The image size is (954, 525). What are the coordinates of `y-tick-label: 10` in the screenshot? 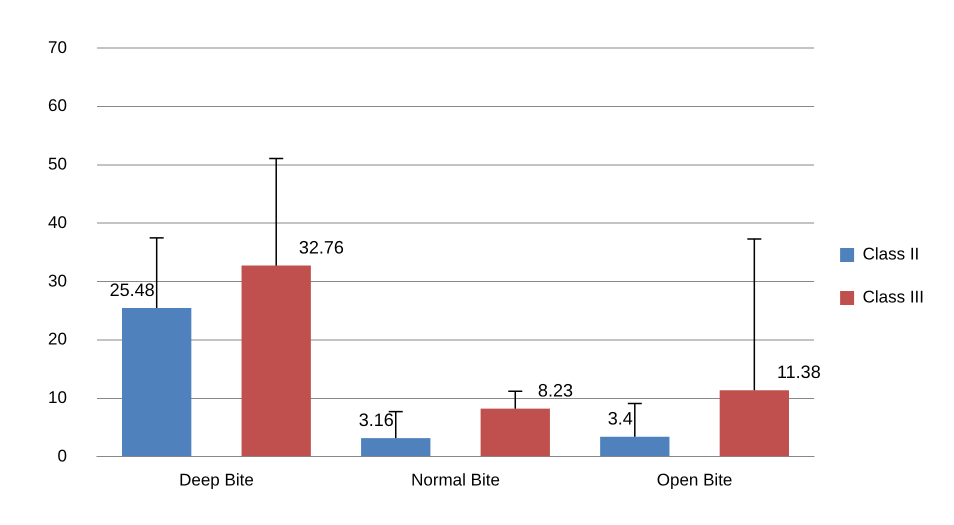 It's located at (57, 397).